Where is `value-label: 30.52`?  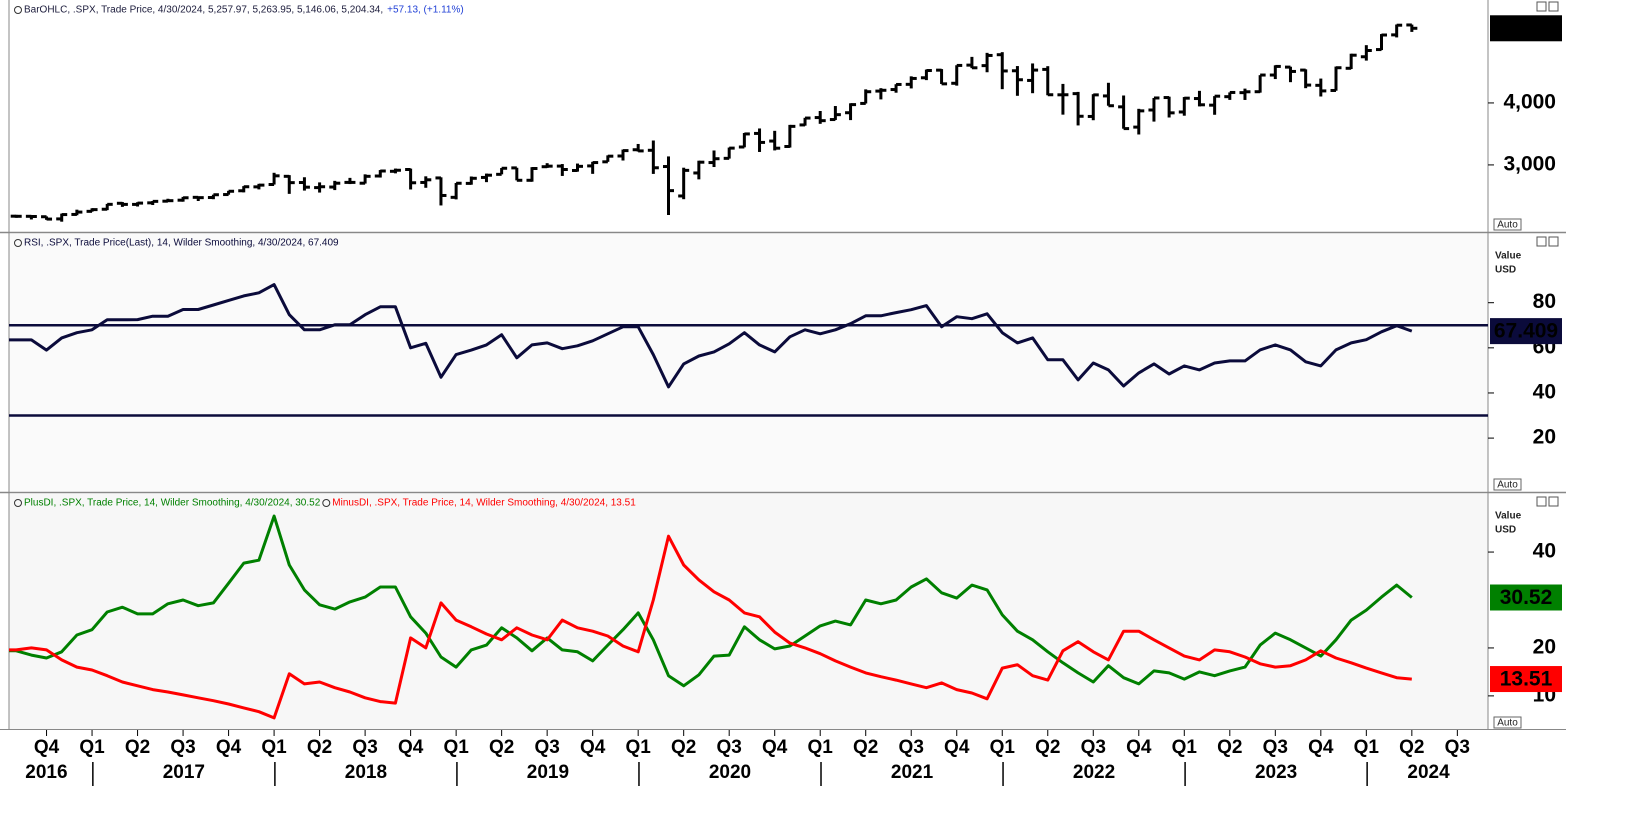
value-label: 30.52 is located at coordinates (1526, 597).